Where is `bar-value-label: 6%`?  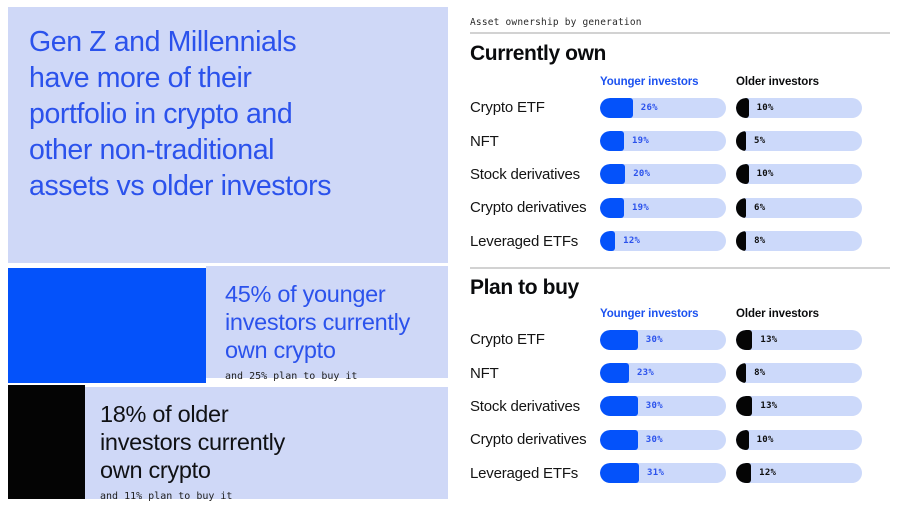 bar-value-label: 6% is located at coordinates (760, 207).